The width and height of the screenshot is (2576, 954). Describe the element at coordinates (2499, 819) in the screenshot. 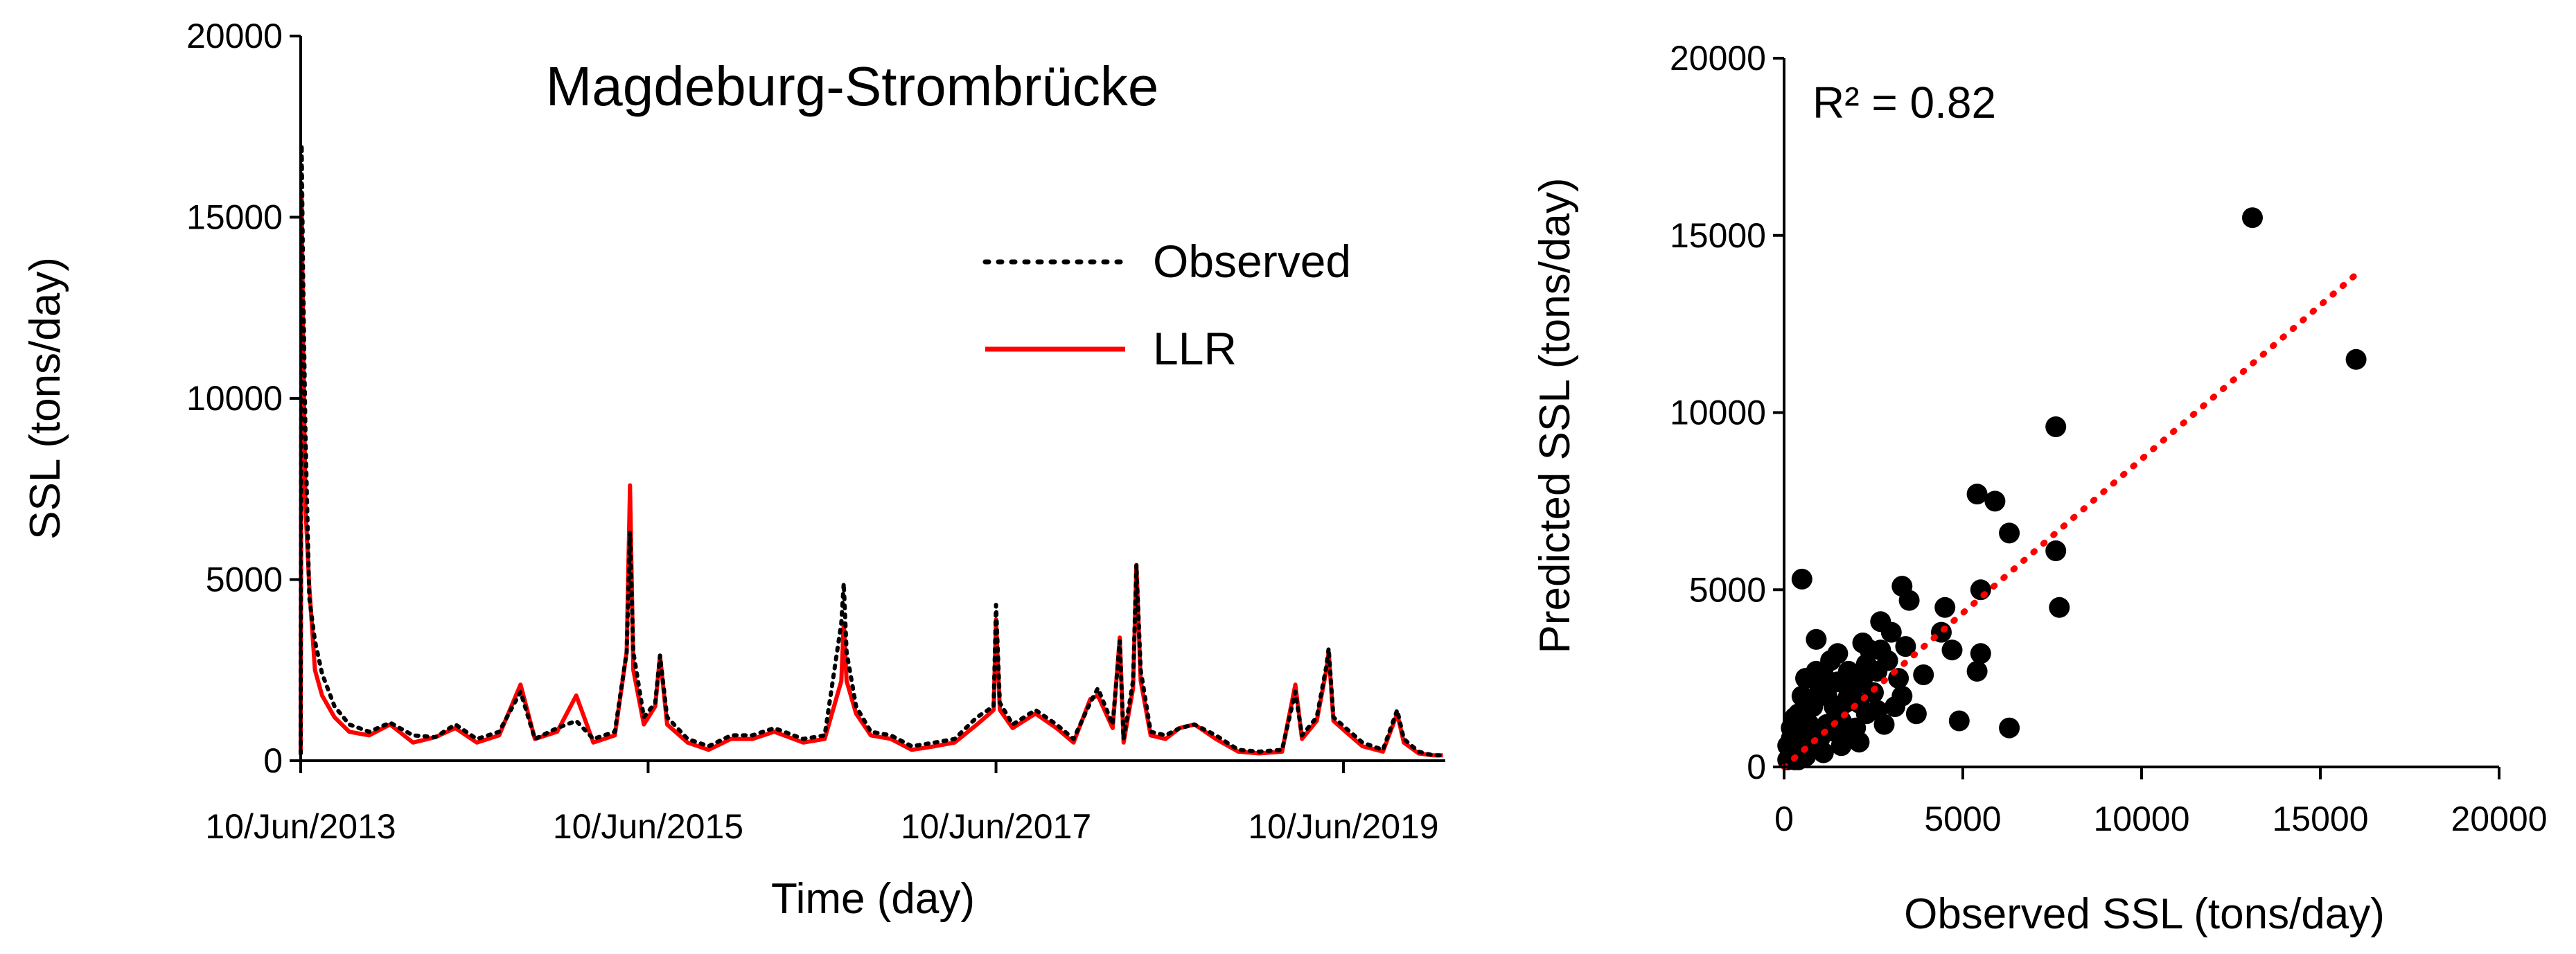

I see `scatter-x-tick-label: 20000` at that location.